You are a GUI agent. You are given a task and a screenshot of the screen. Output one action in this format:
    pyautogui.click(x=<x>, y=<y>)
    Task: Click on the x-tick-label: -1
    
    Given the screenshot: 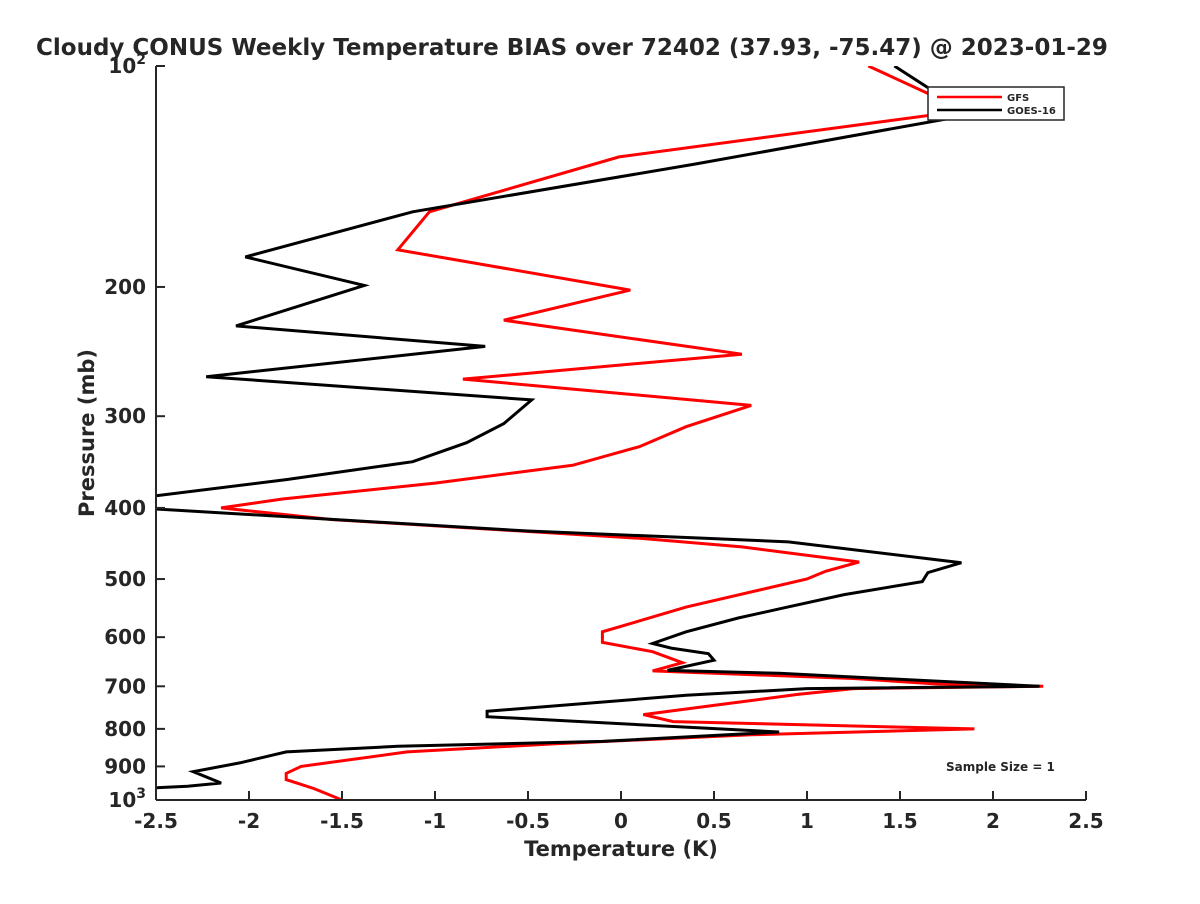 What is the action you would take?
    pyautogui.click(x=435, y=821)
    